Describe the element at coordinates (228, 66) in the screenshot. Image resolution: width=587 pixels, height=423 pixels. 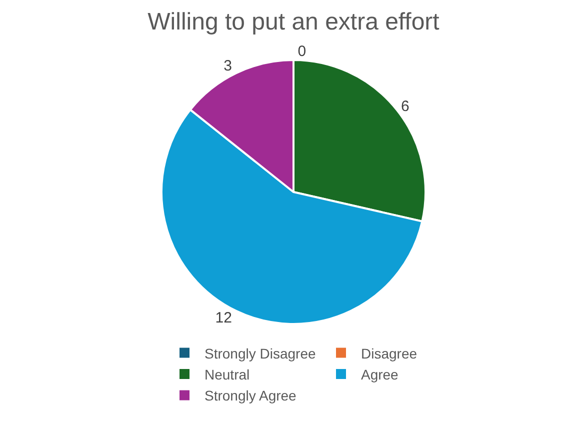
I see `data-label: 3` at that location.